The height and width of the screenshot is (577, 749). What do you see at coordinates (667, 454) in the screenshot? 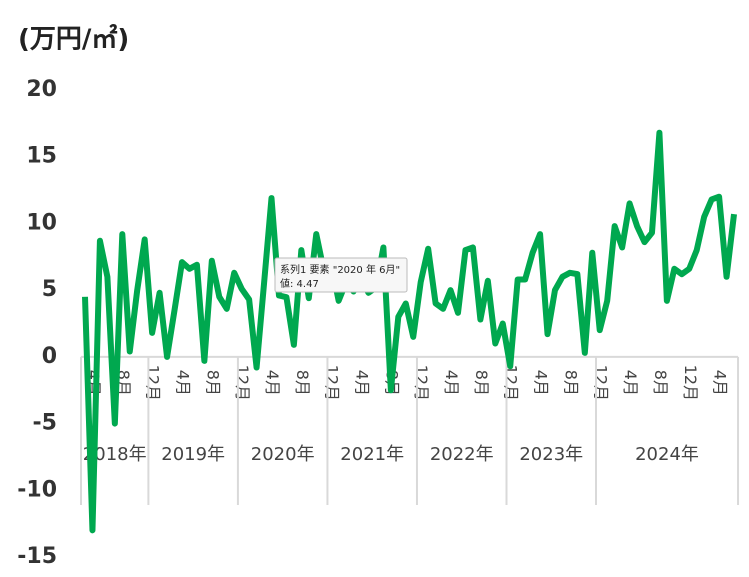
I see `year-label: 2024年` at bounding box center [667, 454].